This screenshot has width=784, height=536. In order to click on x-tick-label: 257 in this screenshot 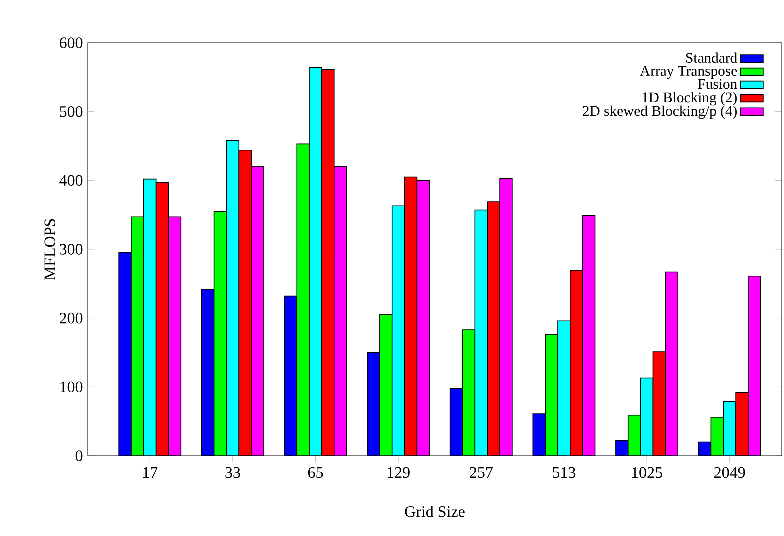, I will do `click(481, 472)`.